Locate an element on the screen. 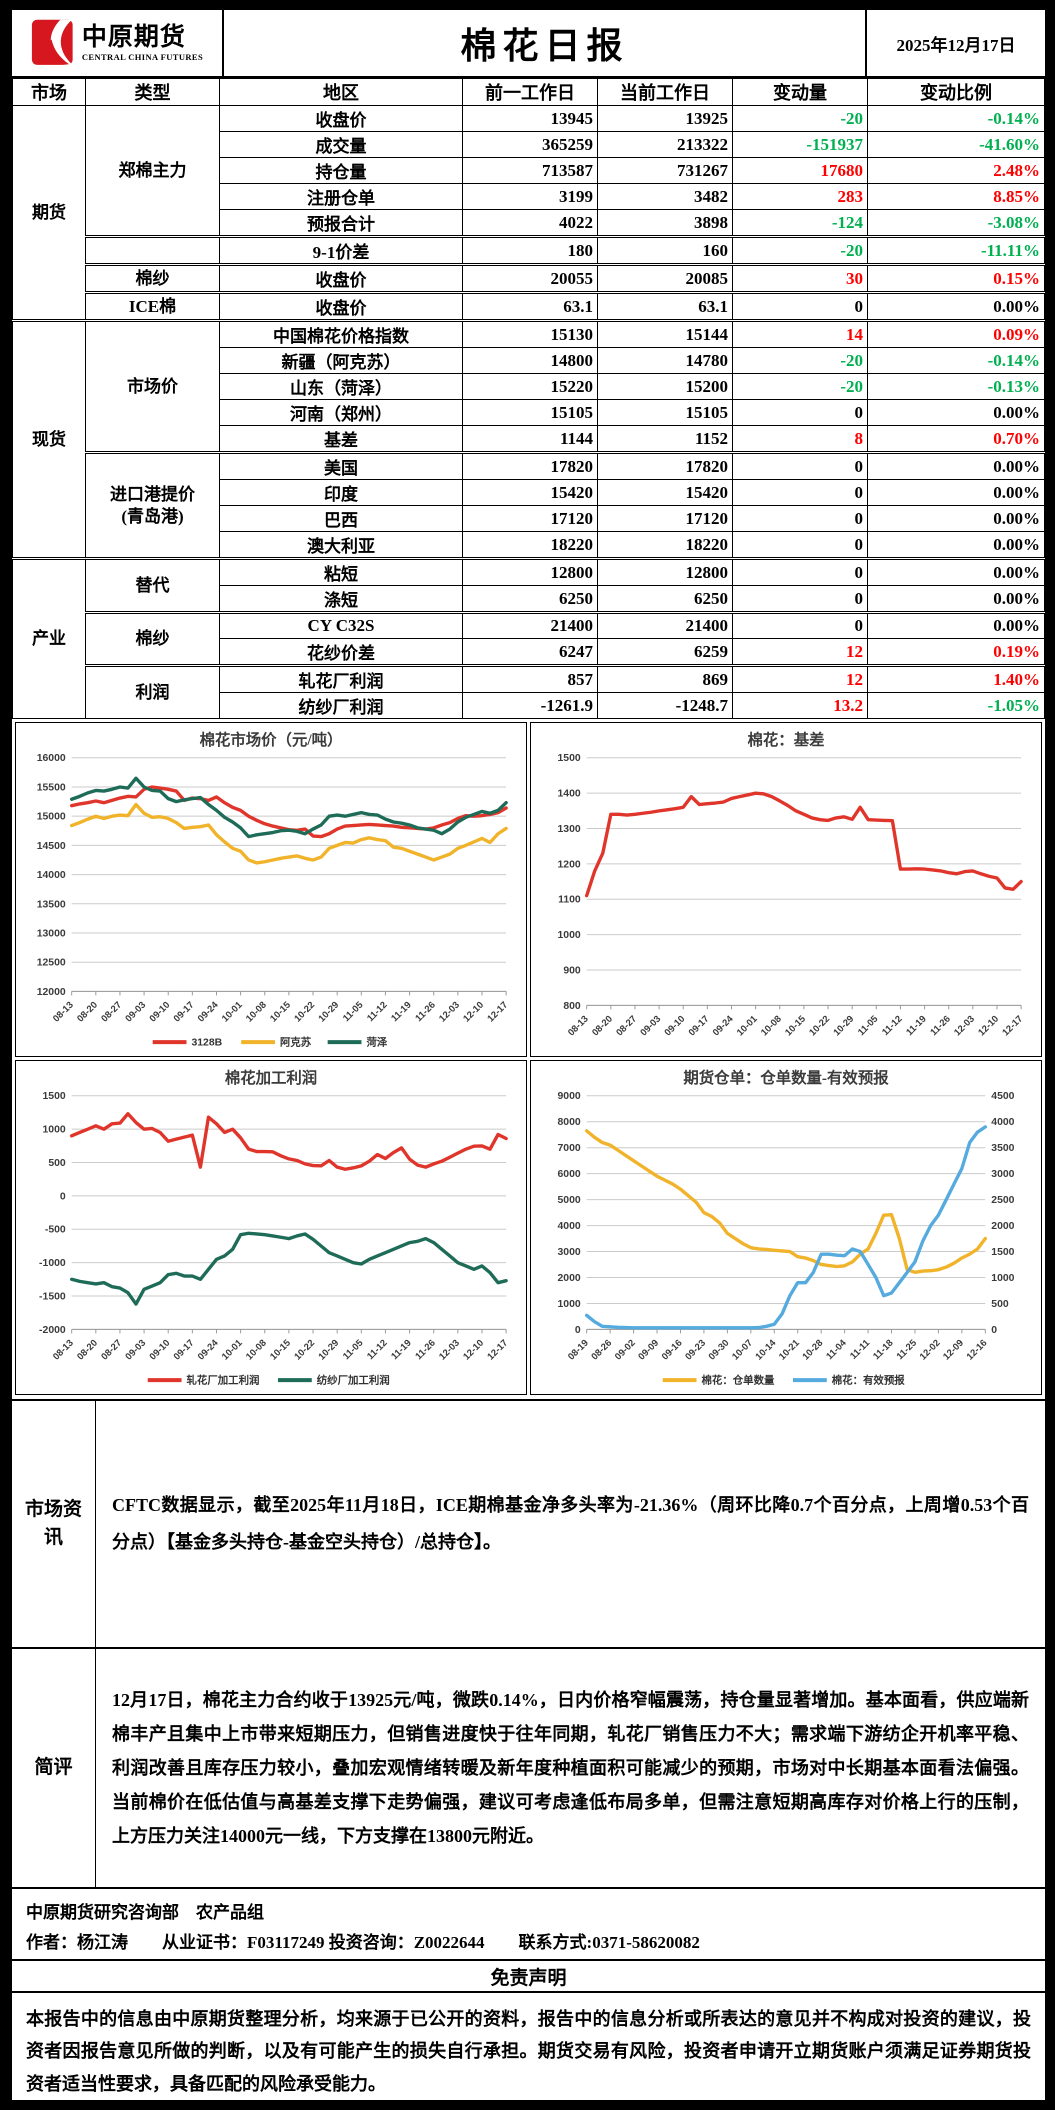 The width and height of the screenshot is (1055, 2110). svg-text: 1200 is located at coordinates (569, 864).